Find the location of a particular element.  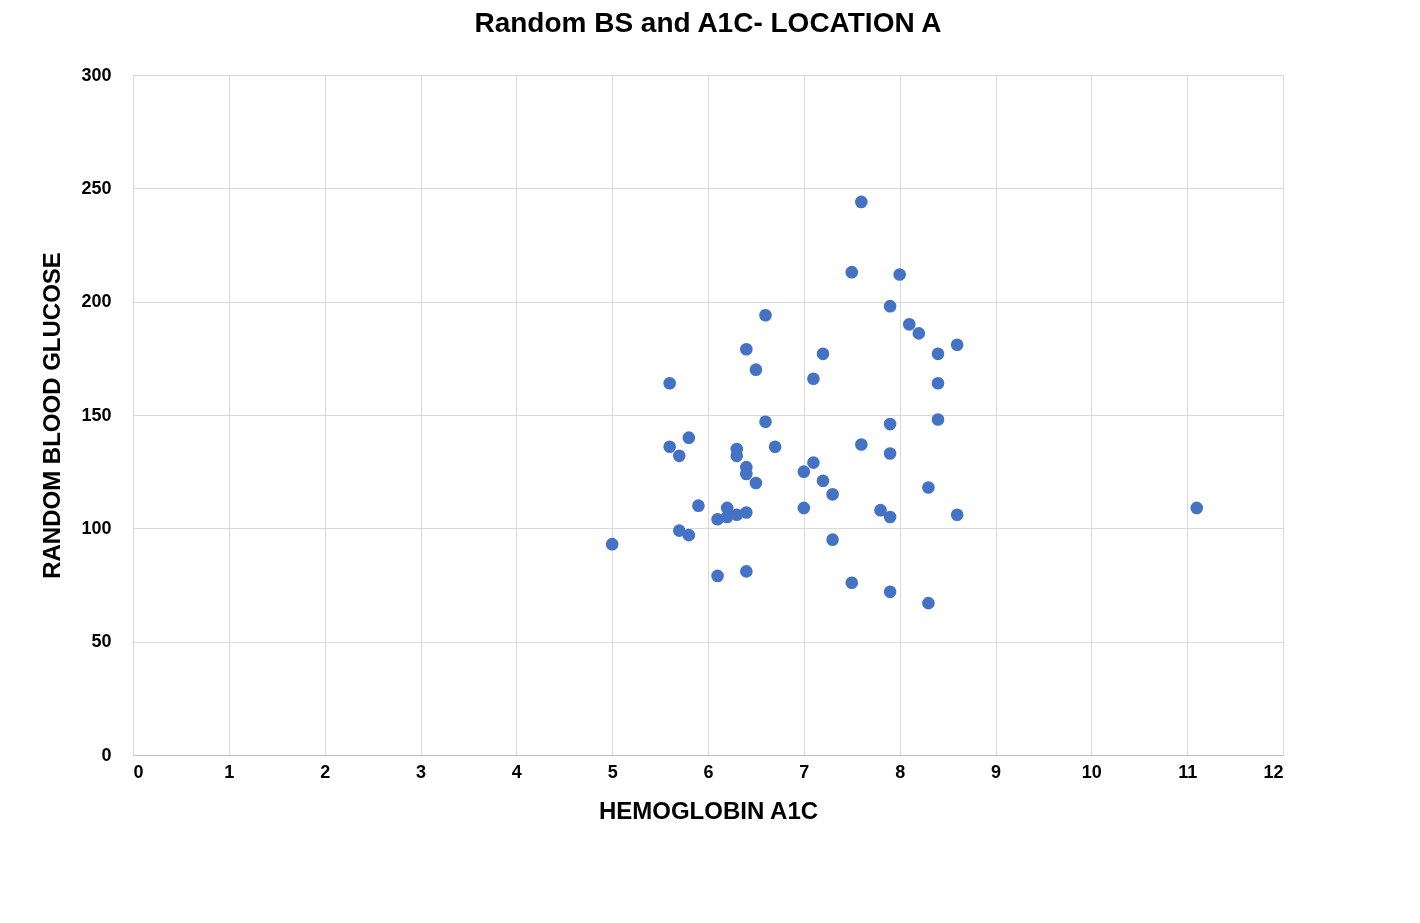

y-tick-label: 300 is located at coordinates (96, 74).